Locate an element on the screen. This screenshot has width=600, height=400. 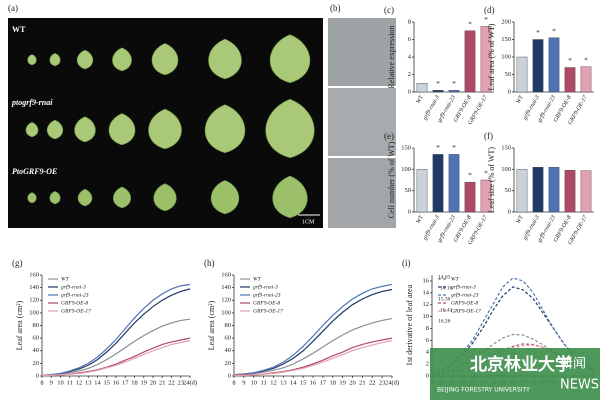
y-tick-label: 150 is located at coordinates (506, 147).